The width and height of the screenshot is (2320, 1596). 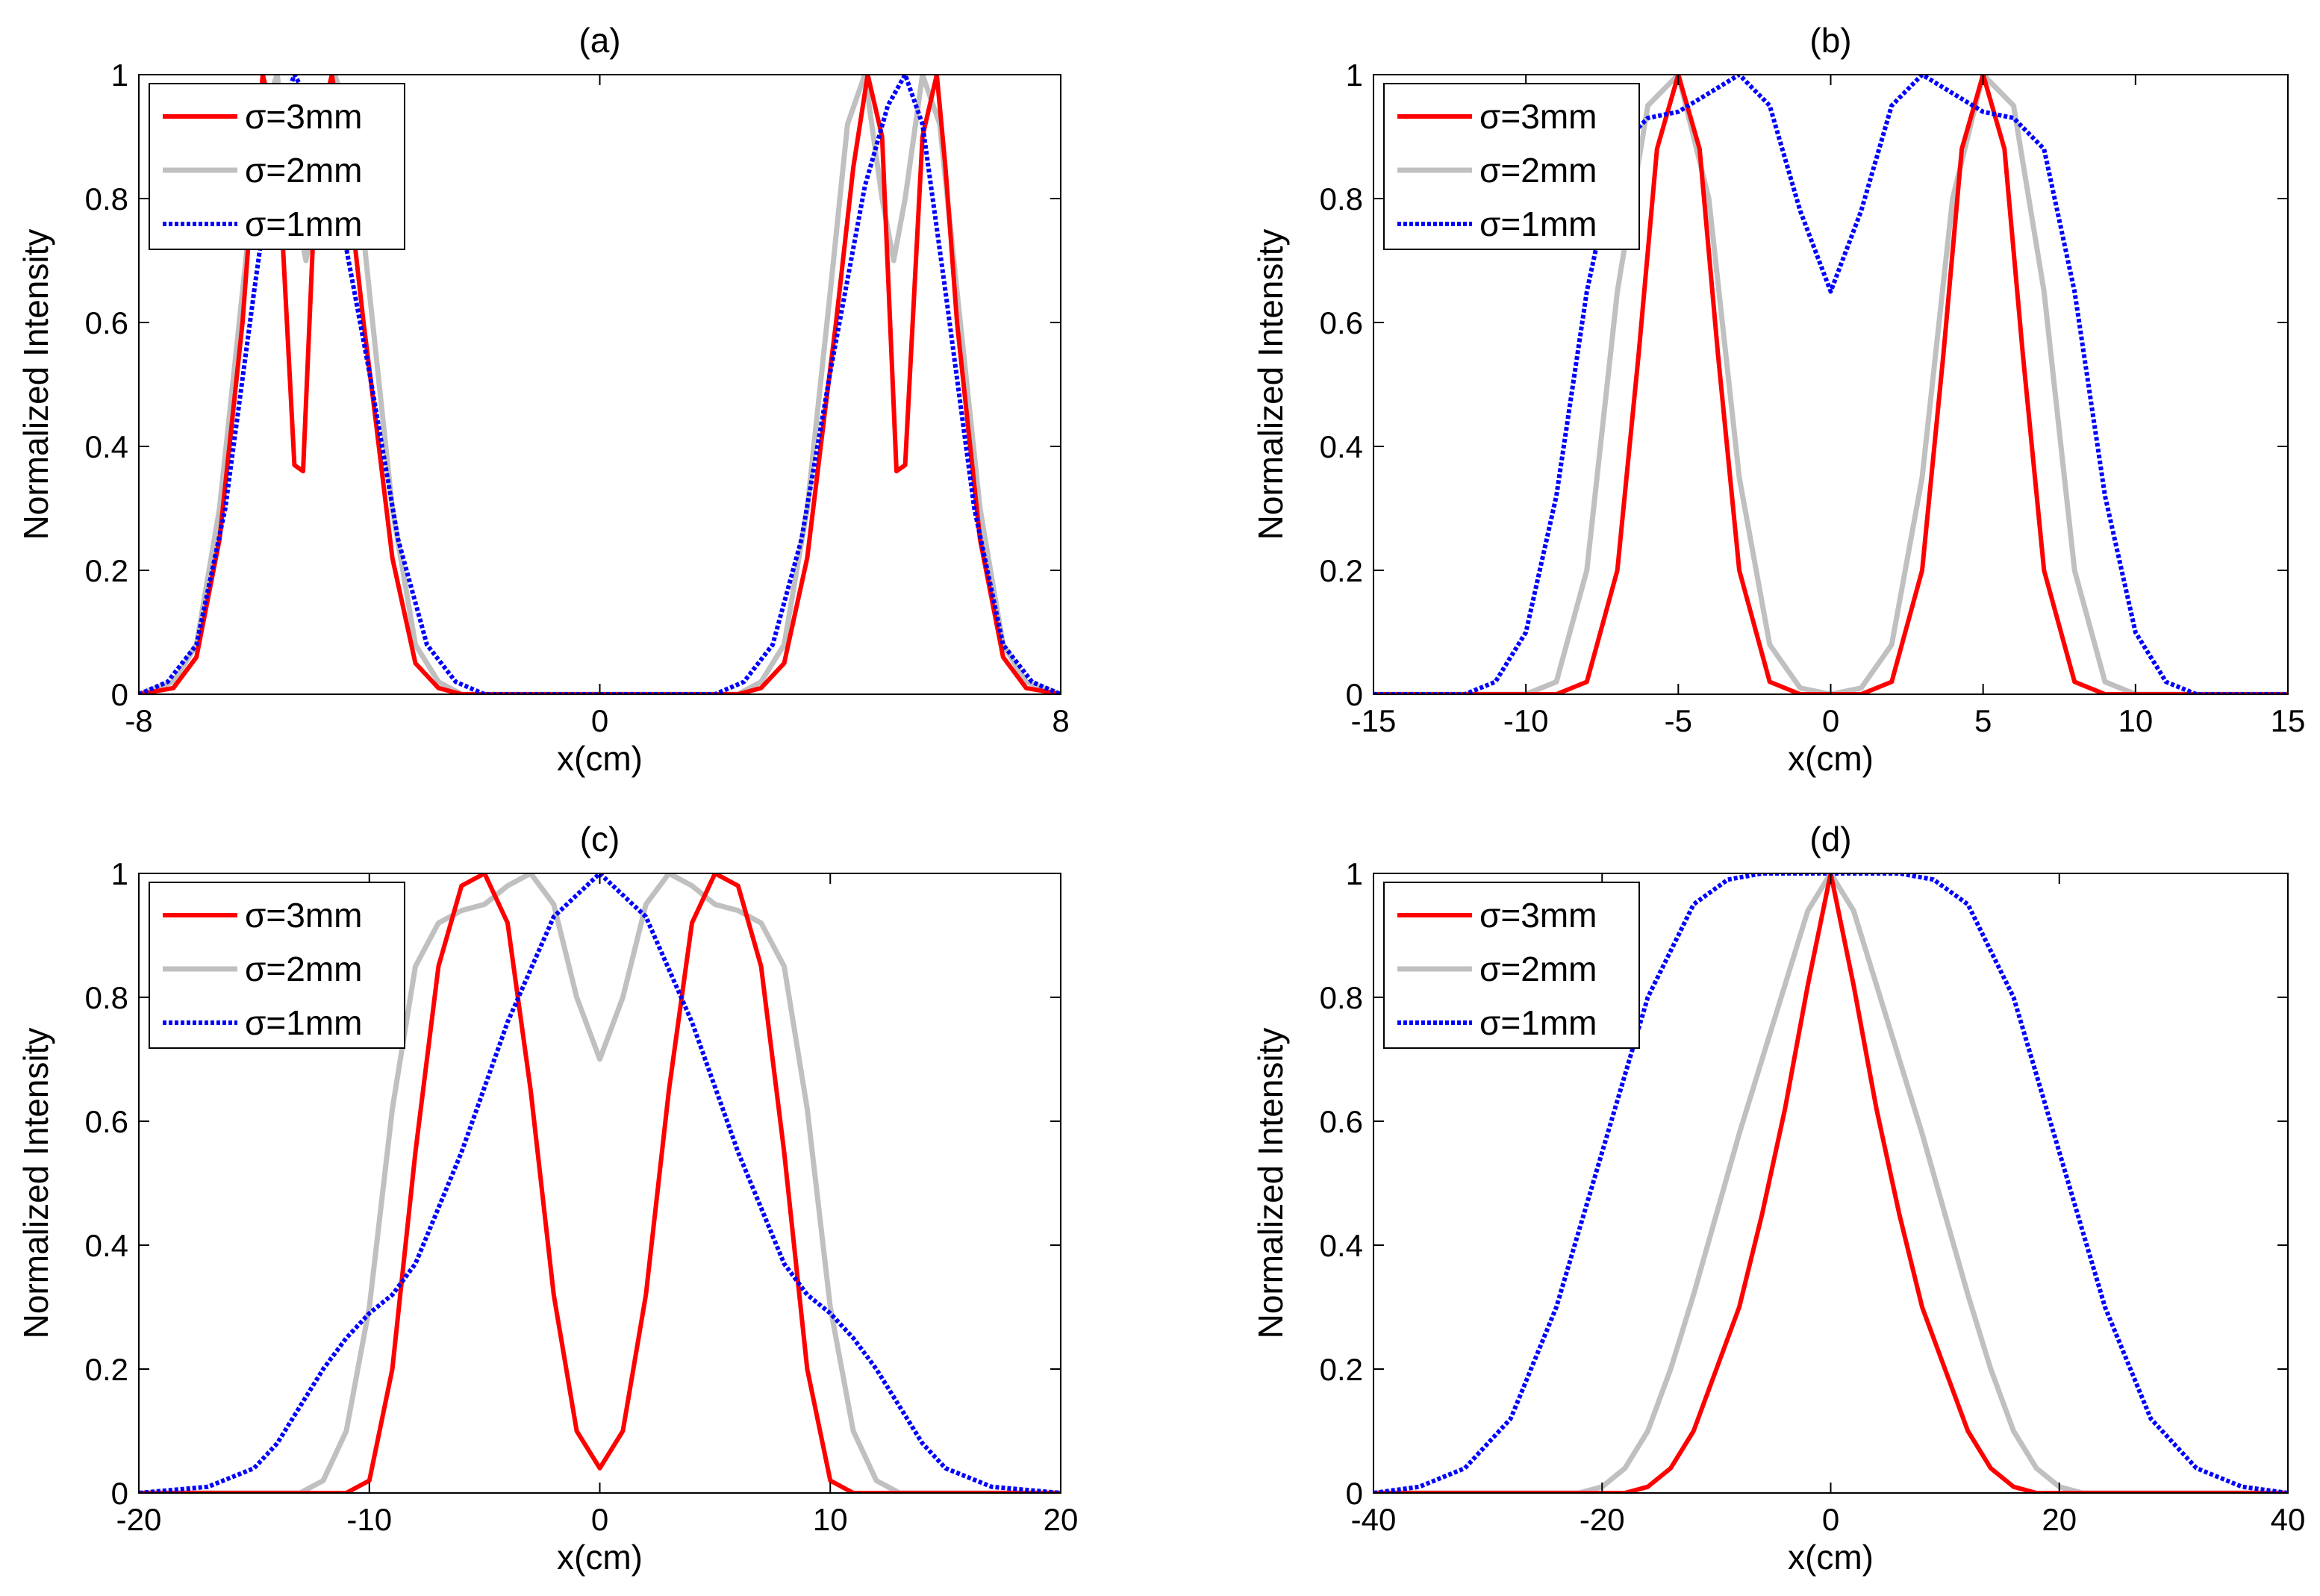 What do you see at coordinates (1374, 720) in the screenshot?
I see `x-tick-label: -15` at bounding box center [1374, 720].